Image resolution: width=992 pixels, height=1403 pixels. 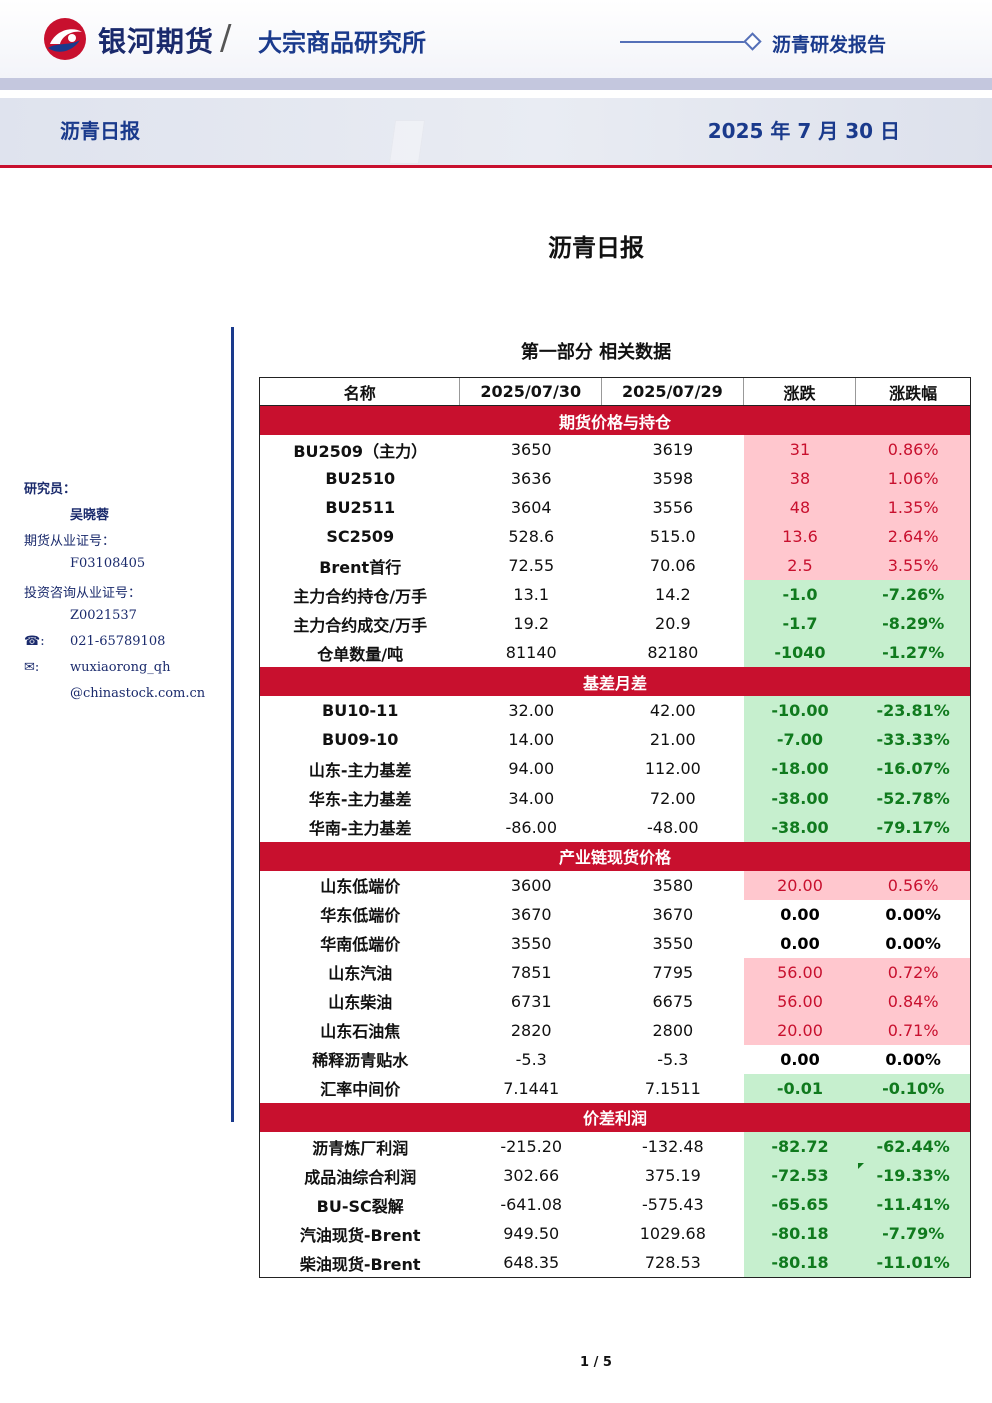 What do you see at coordinates (615, 566) in the screenshot?
I see `table-row: Brent首行 72.55 70.06 2.5 3.55%` at bounding box center [615, 566].